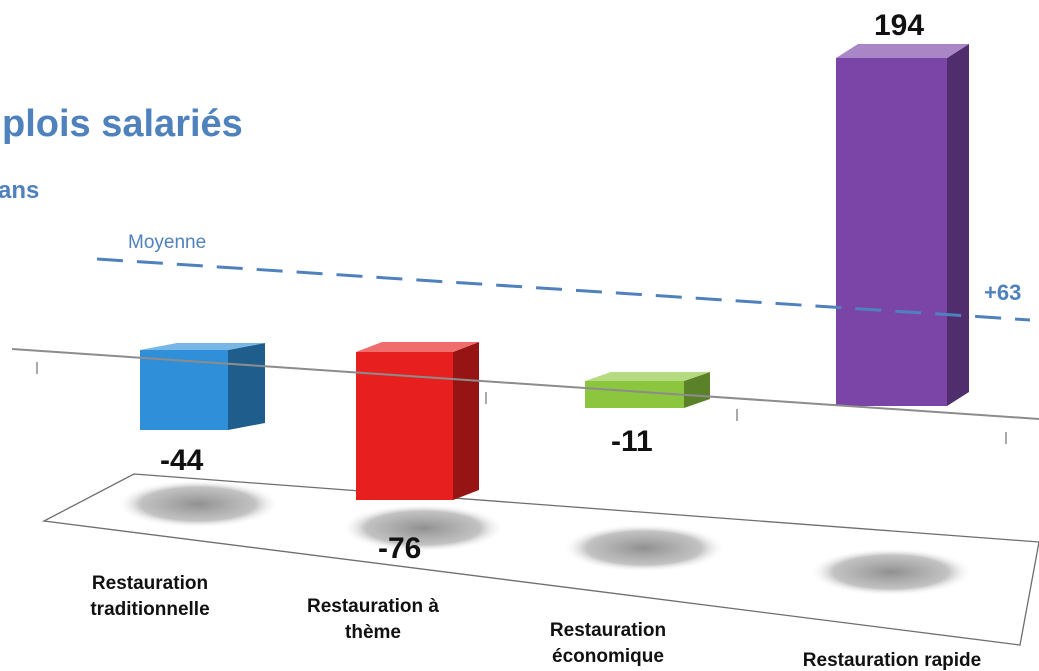  Describe the element at coordinates (632, 441) in the screenshot. I see `value-label: -11` at that location.